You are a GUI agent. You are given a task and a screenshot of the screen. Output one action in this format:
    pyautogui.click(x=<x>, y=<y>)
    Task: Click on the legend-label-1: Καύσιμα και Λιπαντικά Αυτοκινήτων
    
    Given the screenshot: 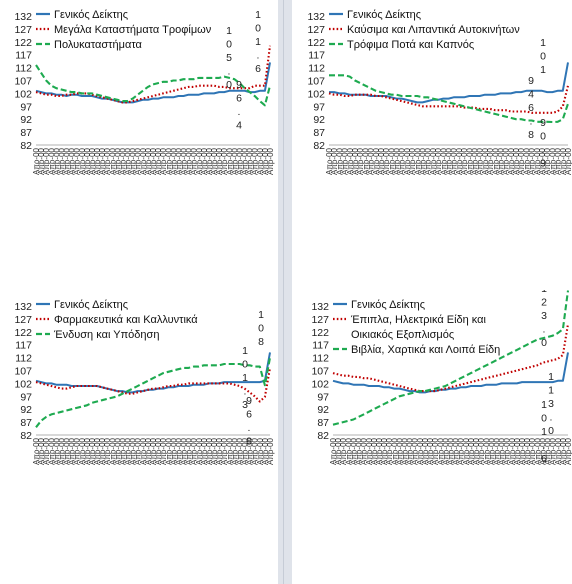 What is the action you would take?
    pyautogui.click(x=433, y=30)
    